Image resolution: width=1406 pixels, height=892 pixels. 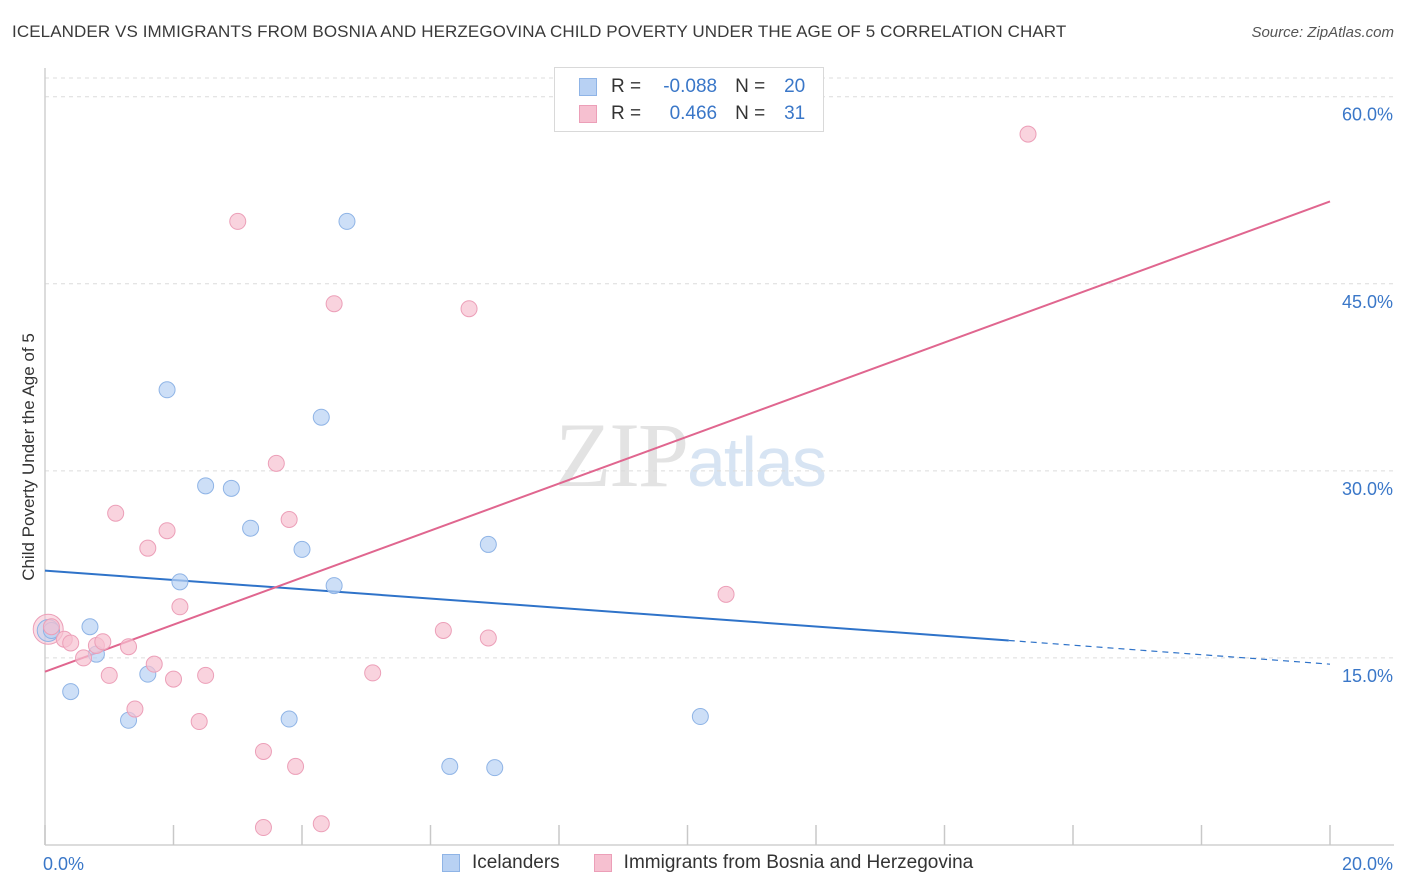 I want to click on legend-n-value: 20, so click(x=795, y=86).